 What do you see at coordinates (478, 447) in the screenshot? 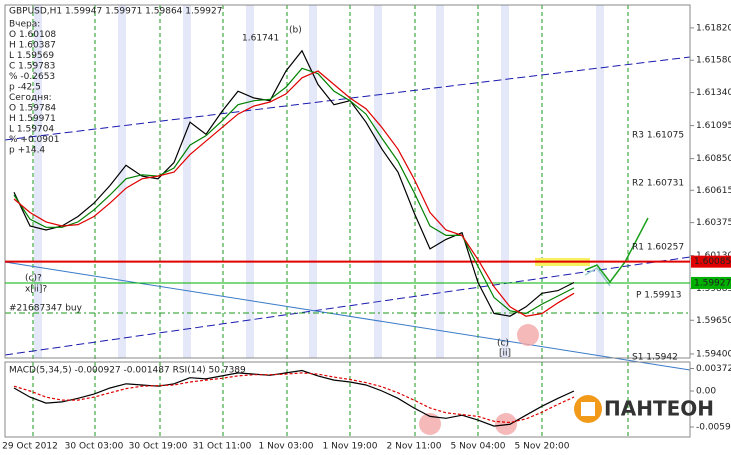
I see `x-tick-label: 5 Nov 04:00` at bounding box center [478, 447].